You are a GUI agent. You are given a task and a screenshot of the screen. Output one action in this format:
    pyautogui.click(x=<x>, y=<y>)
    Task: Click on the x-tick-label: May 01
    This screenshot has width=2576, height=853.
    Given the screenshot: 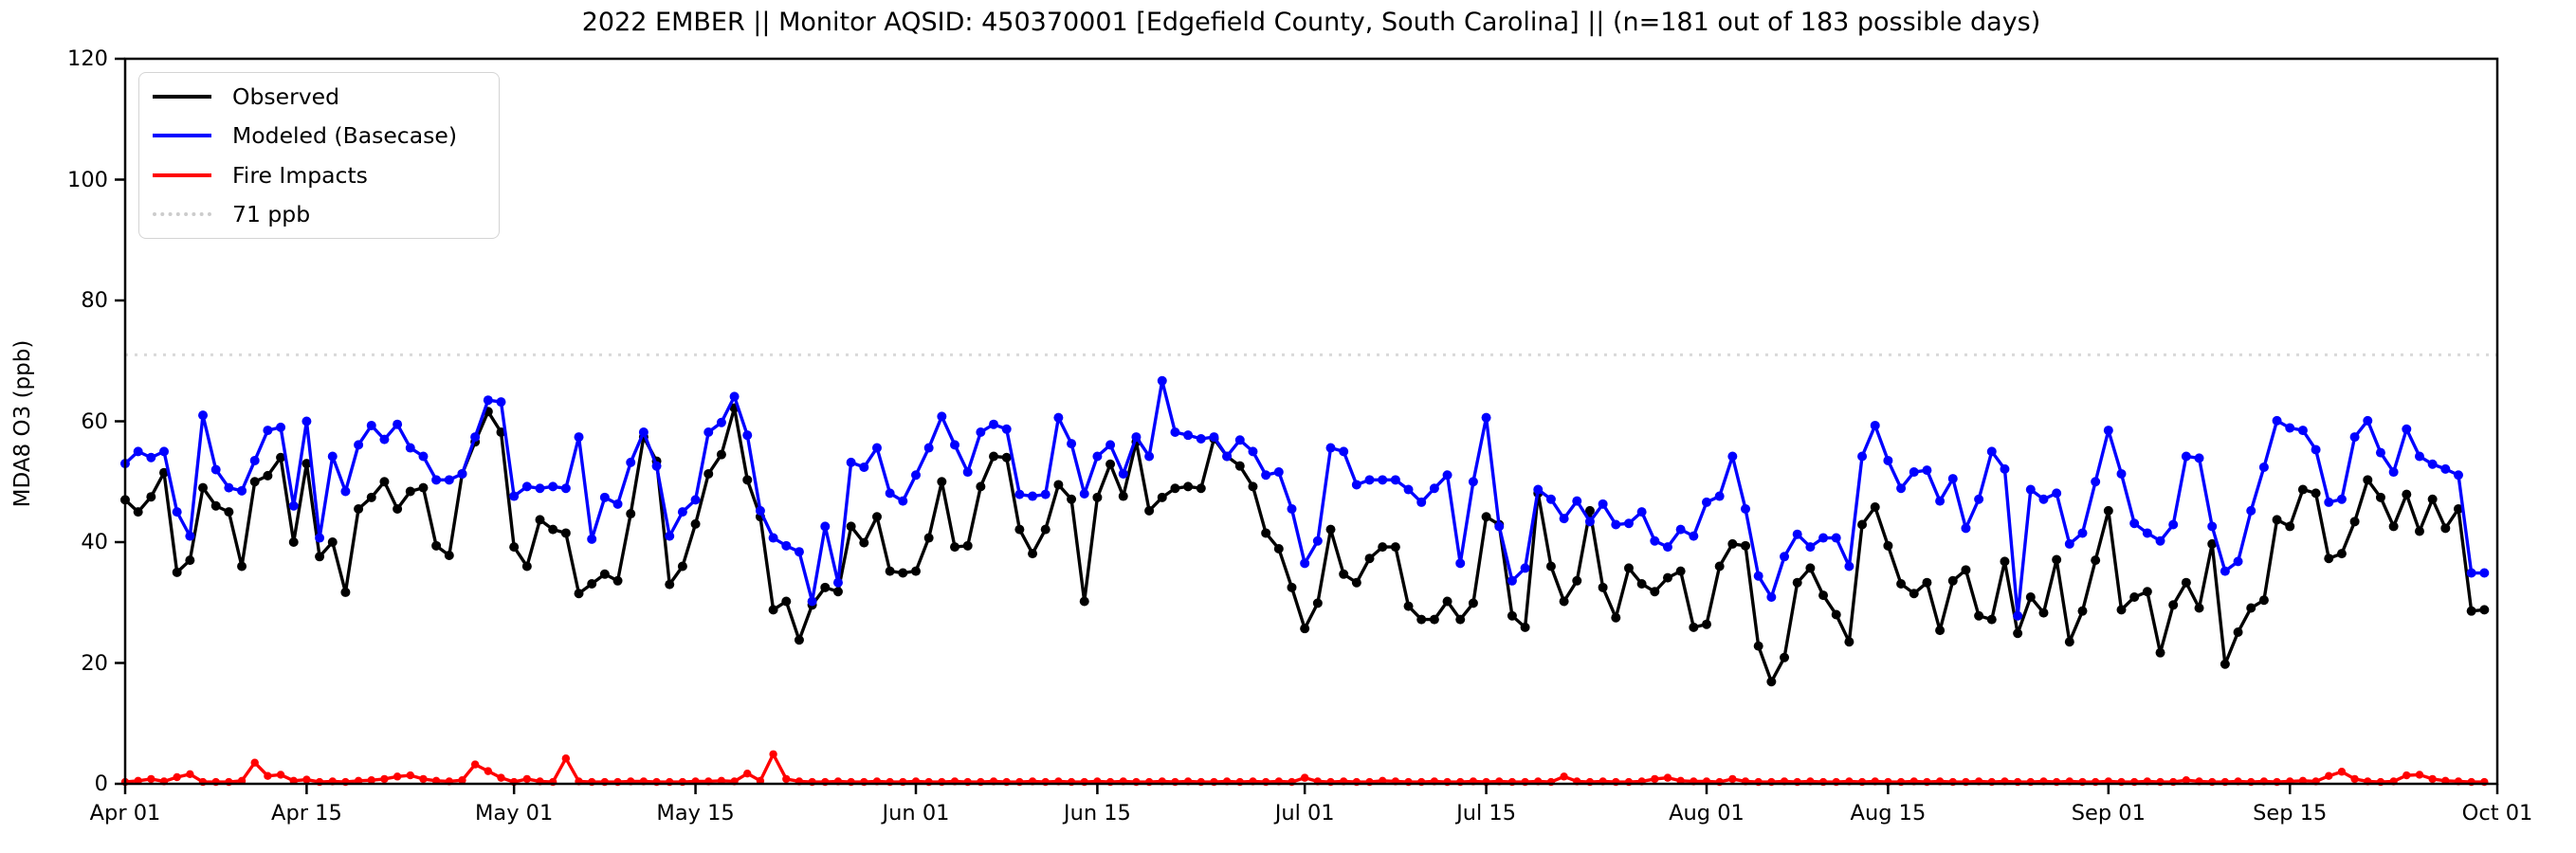 What is the action you would take?
    pyautogui.click(x=514, y=813)
    